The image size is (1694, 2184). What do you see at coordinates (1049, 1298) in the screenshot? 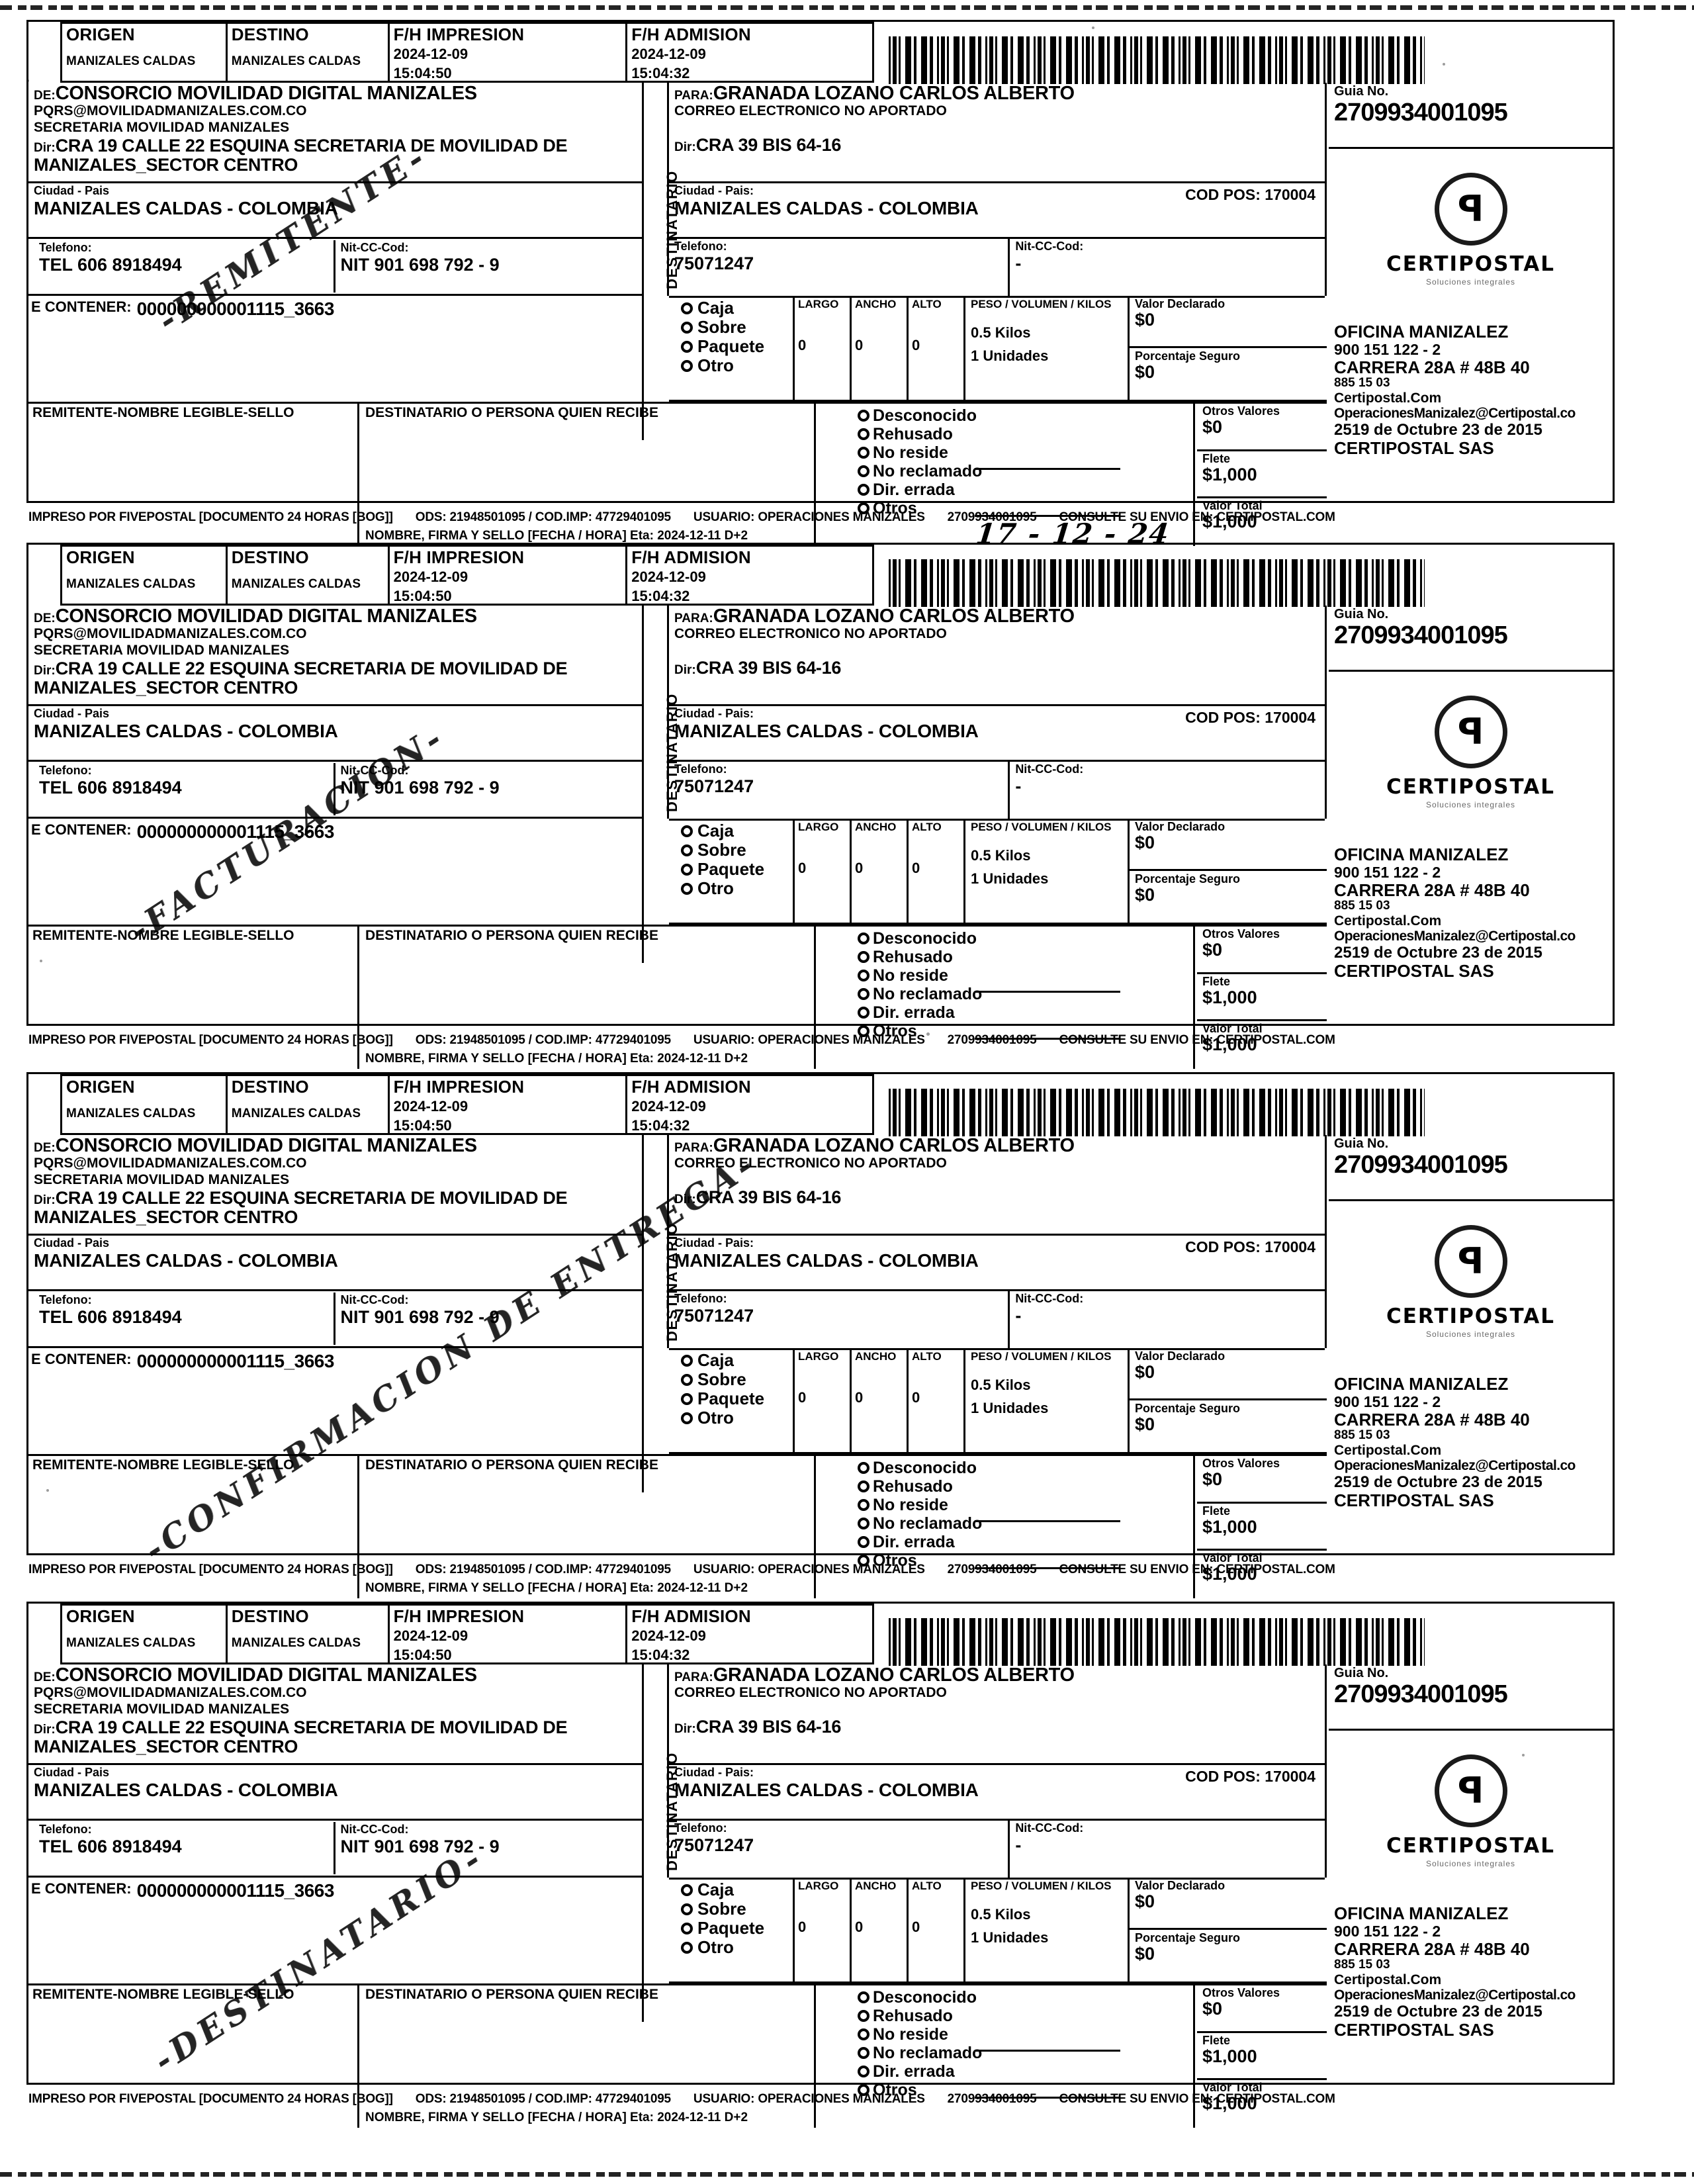
I see `destinatario-nit-label: Nit-CC-Cod:` at bounding box center [1049, 1298].